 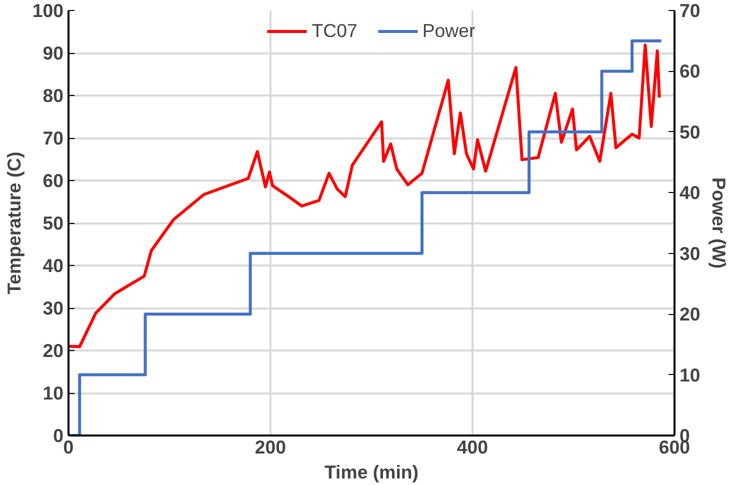 I want to click on y2-tick-label: 10, so click(x=690, y=375).